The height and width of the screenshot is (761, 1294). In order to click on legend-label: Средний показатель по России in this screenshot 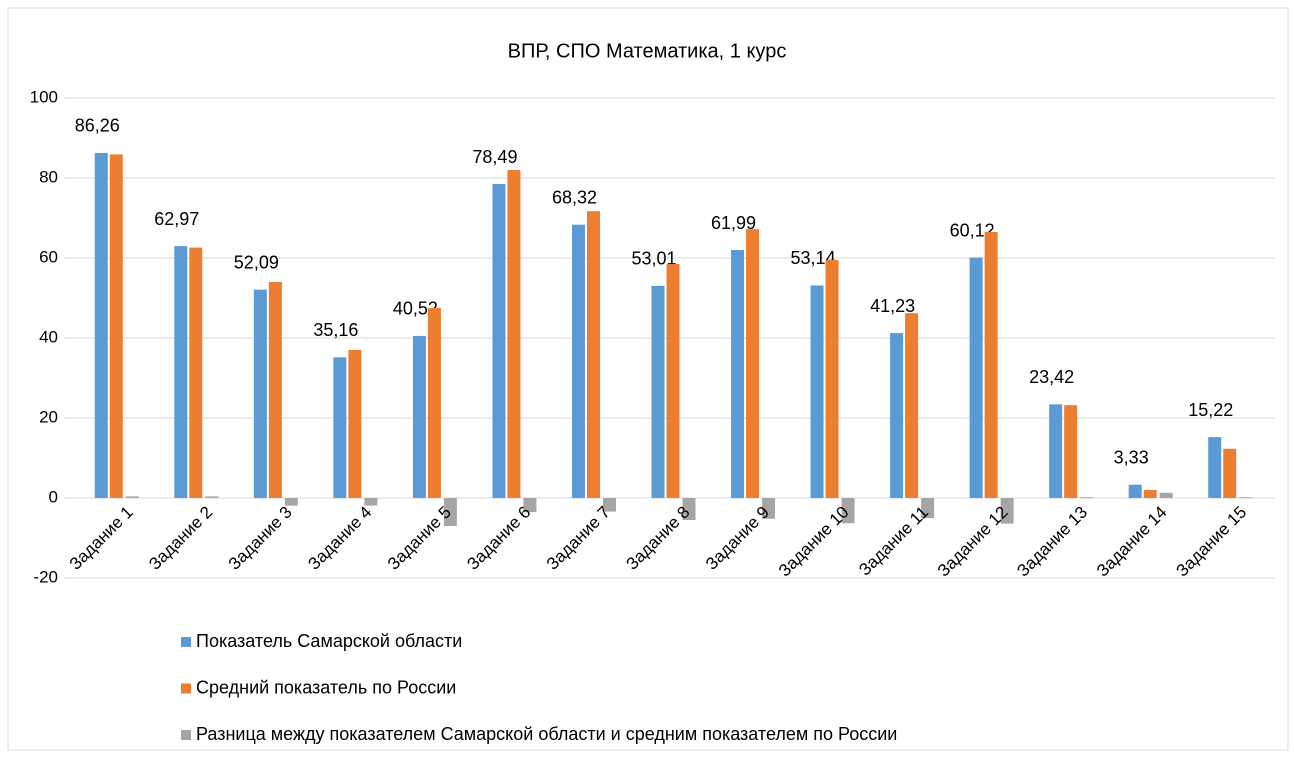, I will do `click(326, 687)`.